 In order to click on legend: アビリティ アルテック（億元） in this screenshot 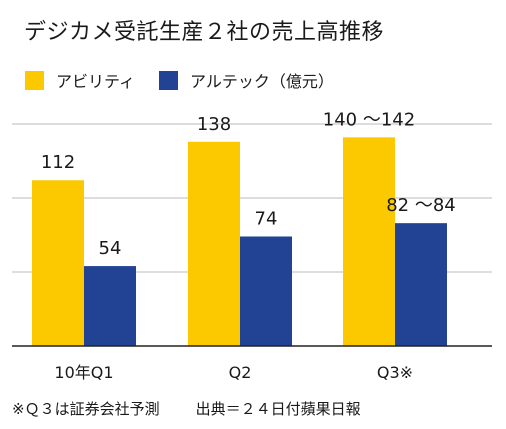, I will do `click(191, 80)`.